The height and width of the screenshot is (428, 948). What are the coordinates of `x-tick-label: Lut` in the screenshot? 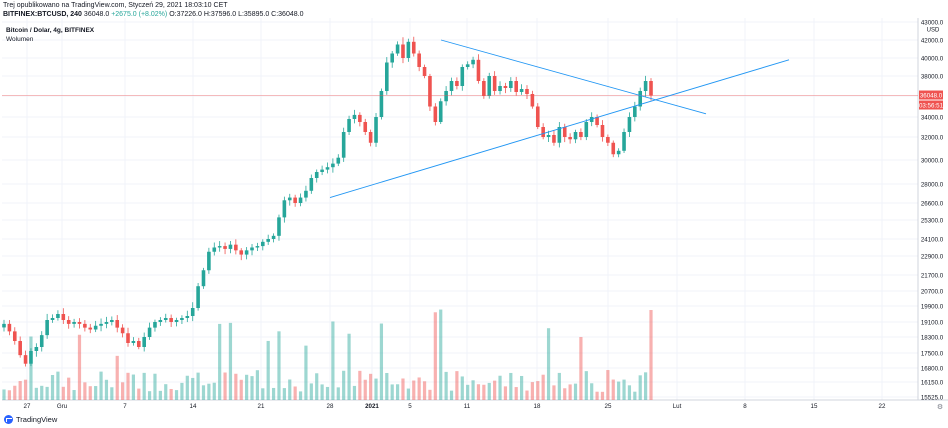 It's located at (677, 406).